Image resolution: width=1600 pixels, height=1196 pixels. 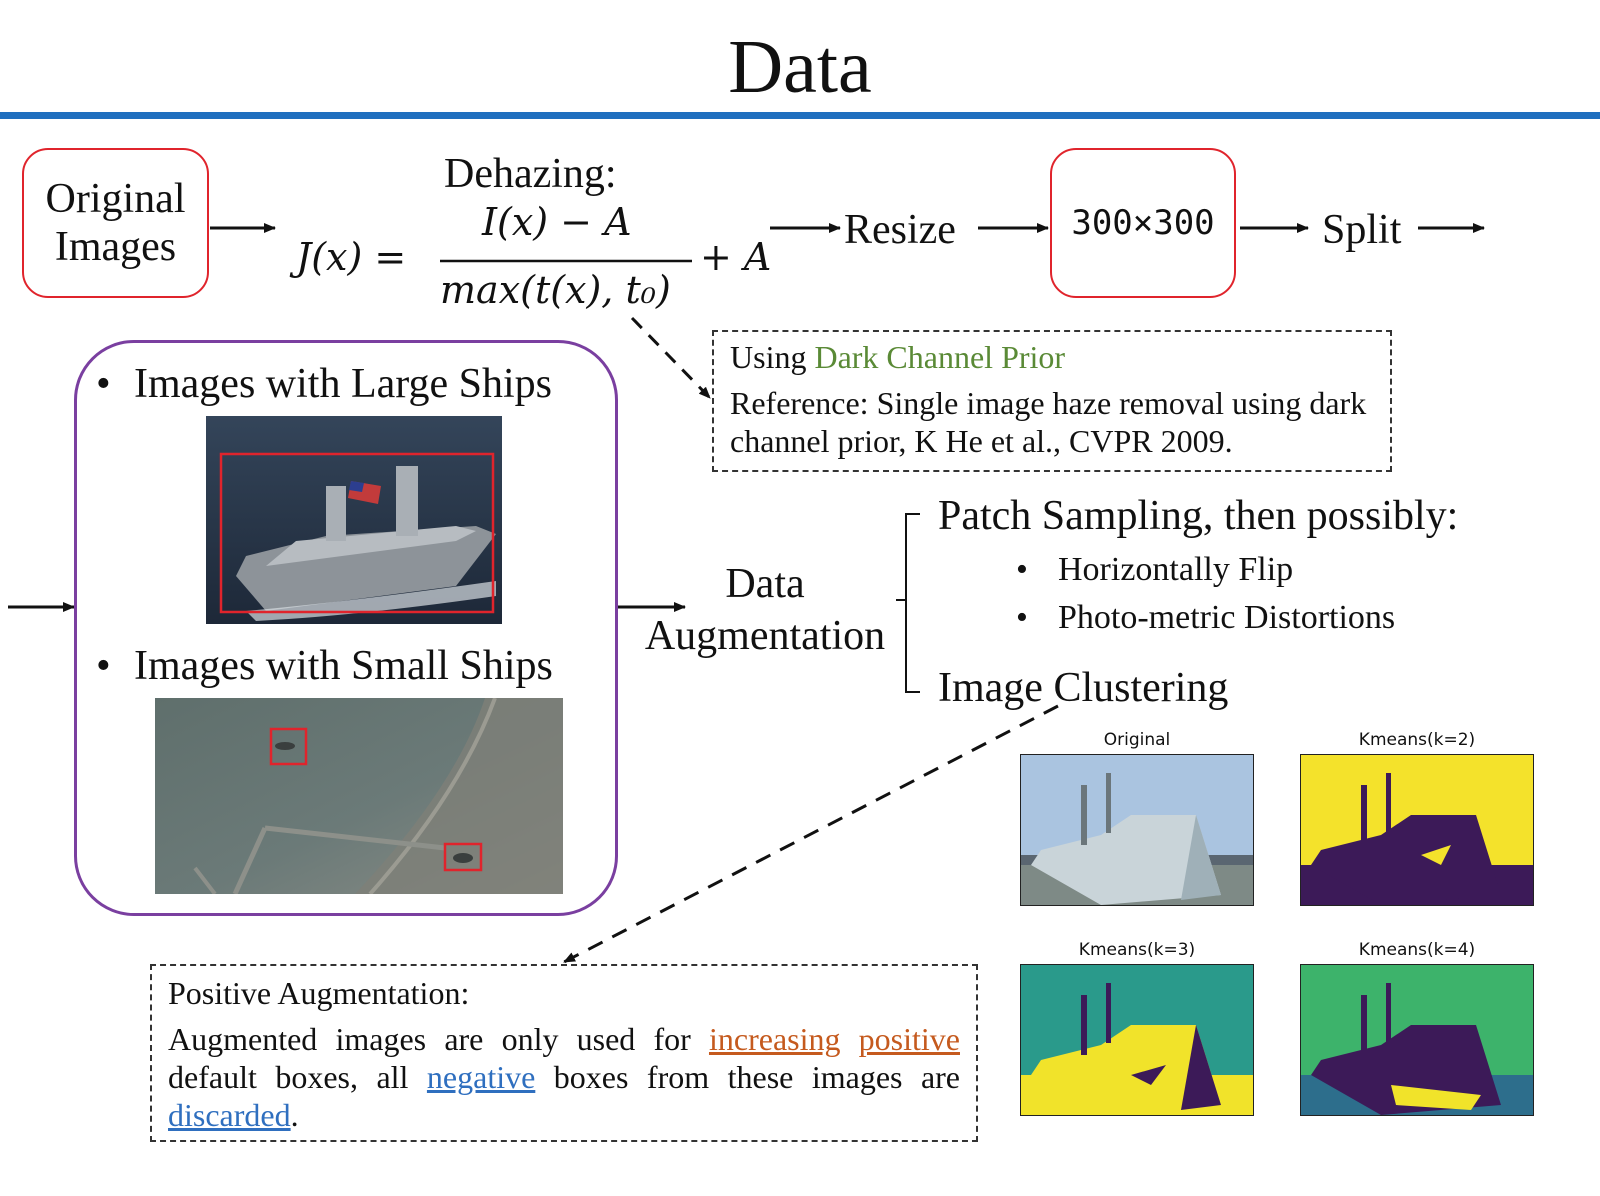 What do you see at coordinates (909, 1039) in the screenshot?
I see `highlight-positive: positive` at bounding box center [909, 1039].